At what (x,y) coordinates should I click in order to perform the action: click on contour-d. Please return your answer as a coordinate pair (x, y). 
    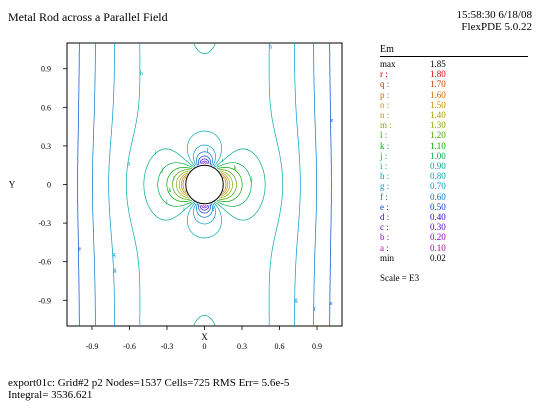
    Looking at the image, I should click on (204, 184).